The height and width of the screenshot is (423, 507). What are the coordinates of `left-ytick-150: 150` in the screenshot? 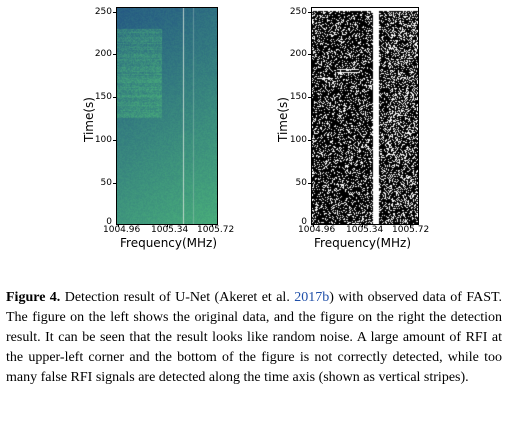 It's located at (103, 97).